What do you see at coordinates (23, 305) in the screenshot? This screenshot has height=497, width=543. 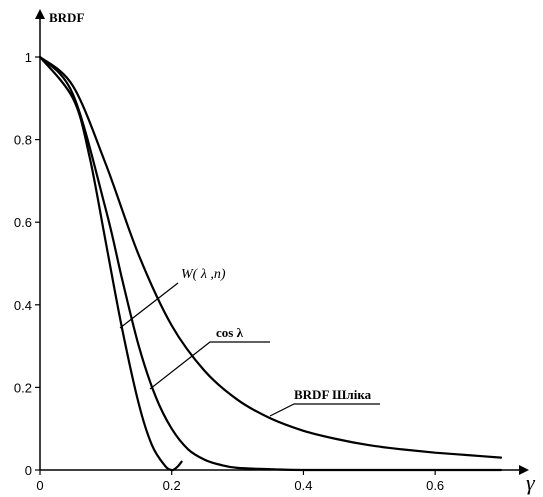 I see `y-tick-label: 0.4` at bounding box center [23, 305].